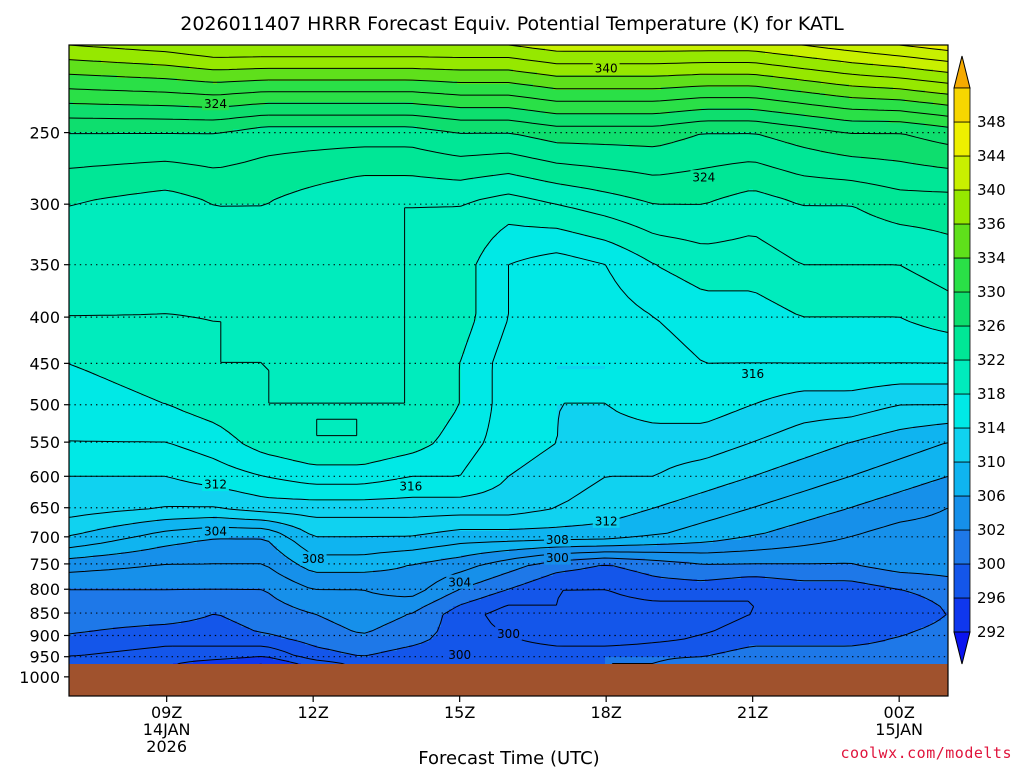 The height and width of the screenshot is (768, 1024). What do you see at coordinates (44, 613) in the screenshot?
I see `y-tick-label: 850` at bounding box center [44, 613].